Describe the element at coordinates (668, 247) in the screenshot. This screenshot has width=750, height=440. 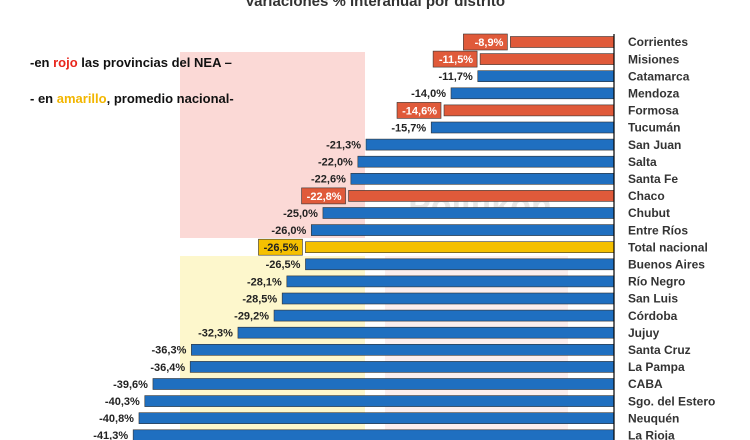
I see `category-label: Total nacional` at that location.